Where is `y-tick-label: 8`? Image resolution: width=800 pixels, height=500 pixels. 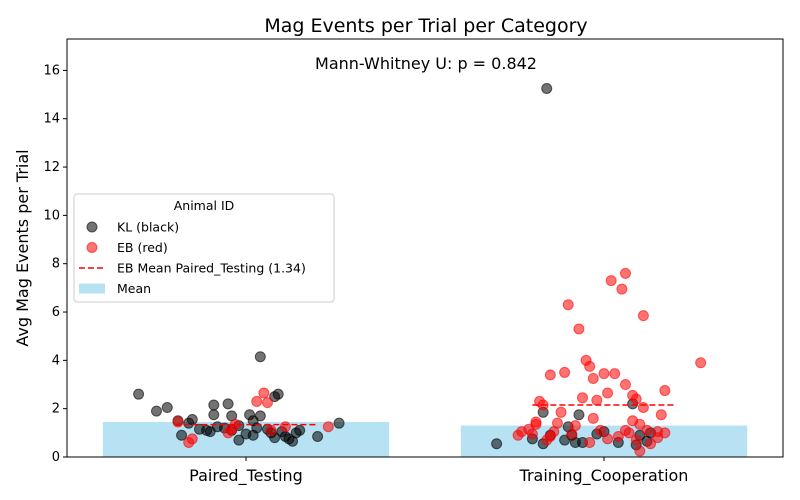 y-tick-label: 8 is located at coordinates (56, 264).